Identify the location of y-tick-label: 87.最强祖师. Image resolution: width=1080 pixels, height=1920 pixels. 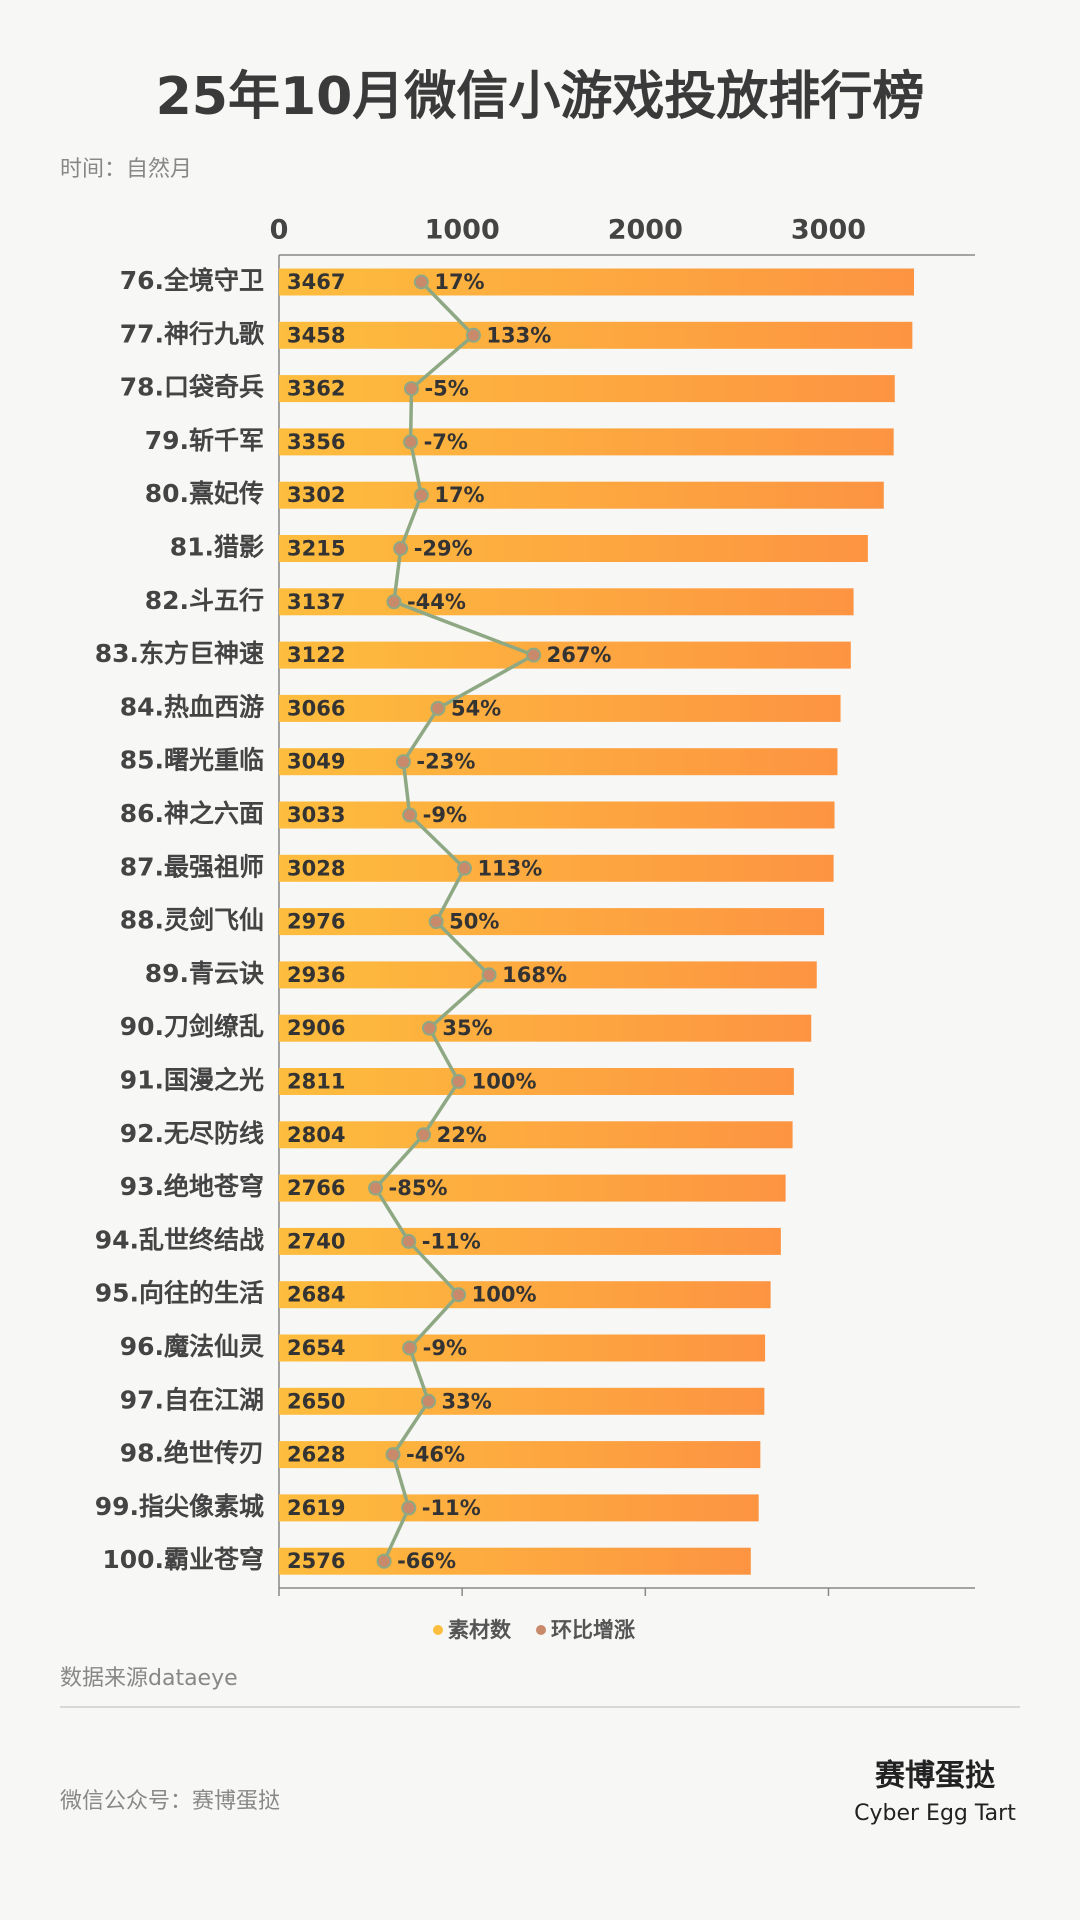
(192, 866).